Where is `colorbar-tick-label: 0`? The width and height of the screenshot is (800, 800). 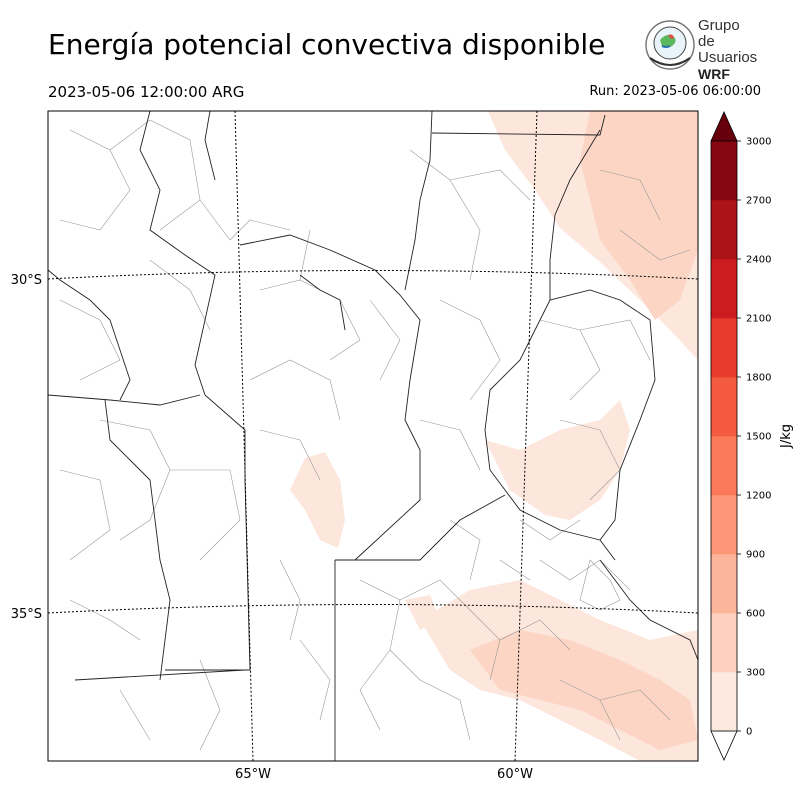
colorbar-tick-label: 0 is located at coordinates (749, 732).